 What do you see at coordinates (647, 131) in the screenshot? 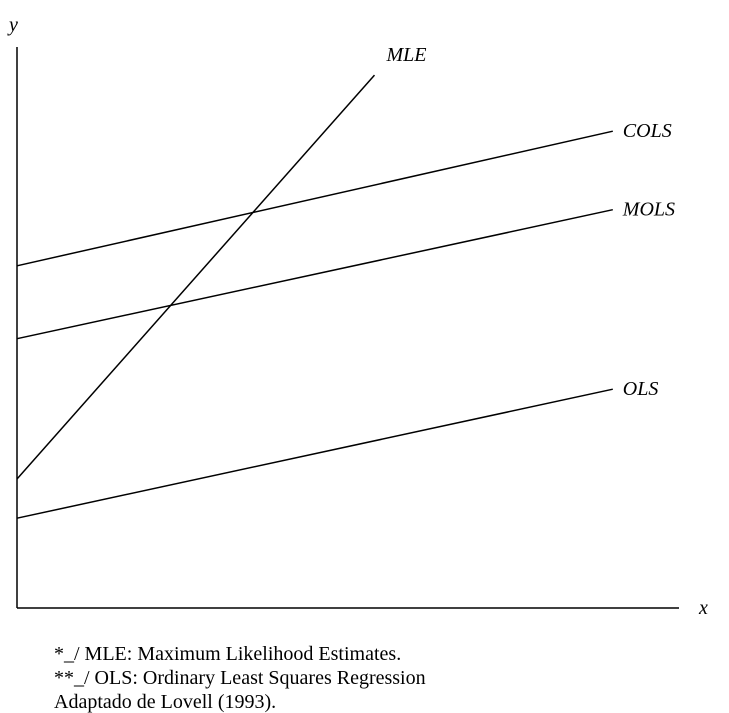
I see `series-label-cols: COLS` at bounding box center [647, 131].